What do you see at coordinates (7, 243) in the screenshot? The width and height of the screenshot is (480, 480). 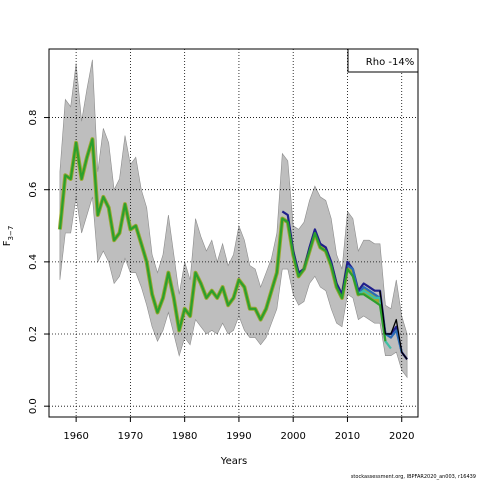 I see `y-axis-label-main: F` at bounding box center [7, 243].